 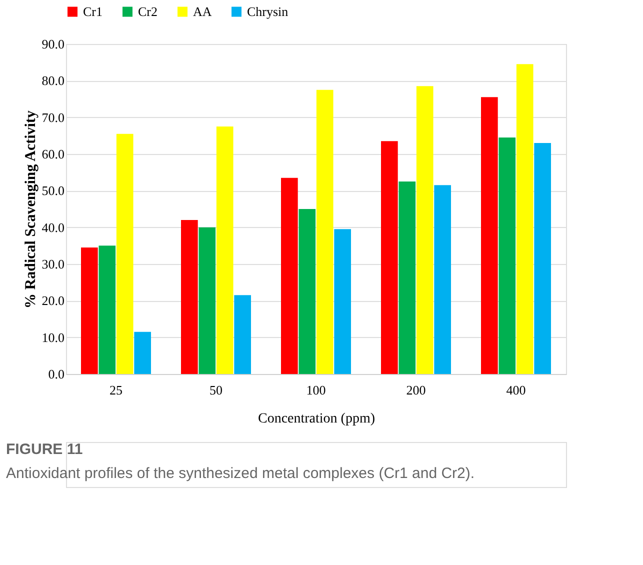 I want to click on x-tick-label: 50, so click(x=216, y=390).